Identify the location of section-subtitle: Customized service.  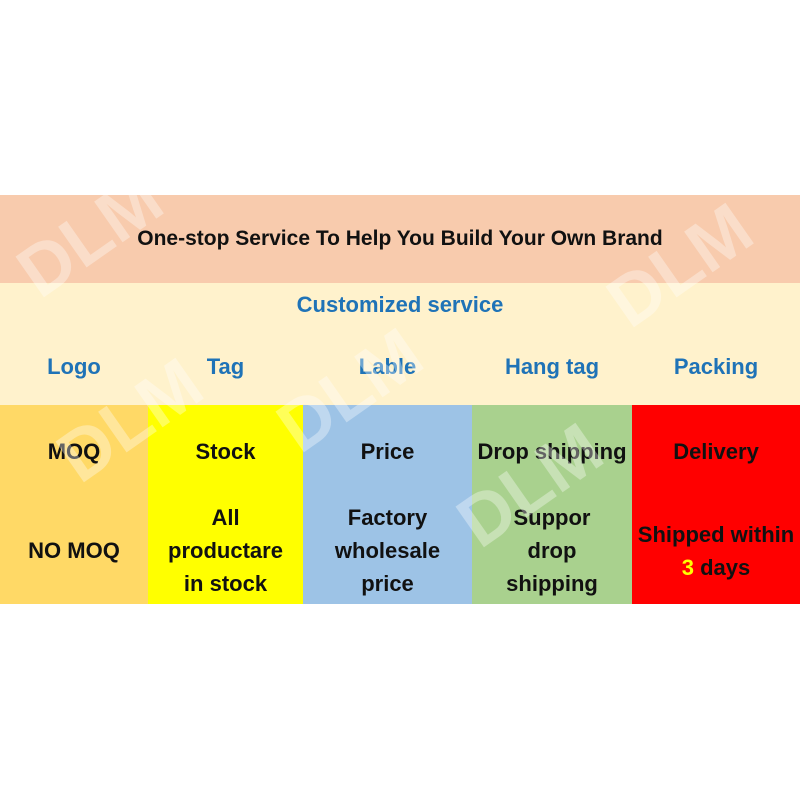
(400, 304).